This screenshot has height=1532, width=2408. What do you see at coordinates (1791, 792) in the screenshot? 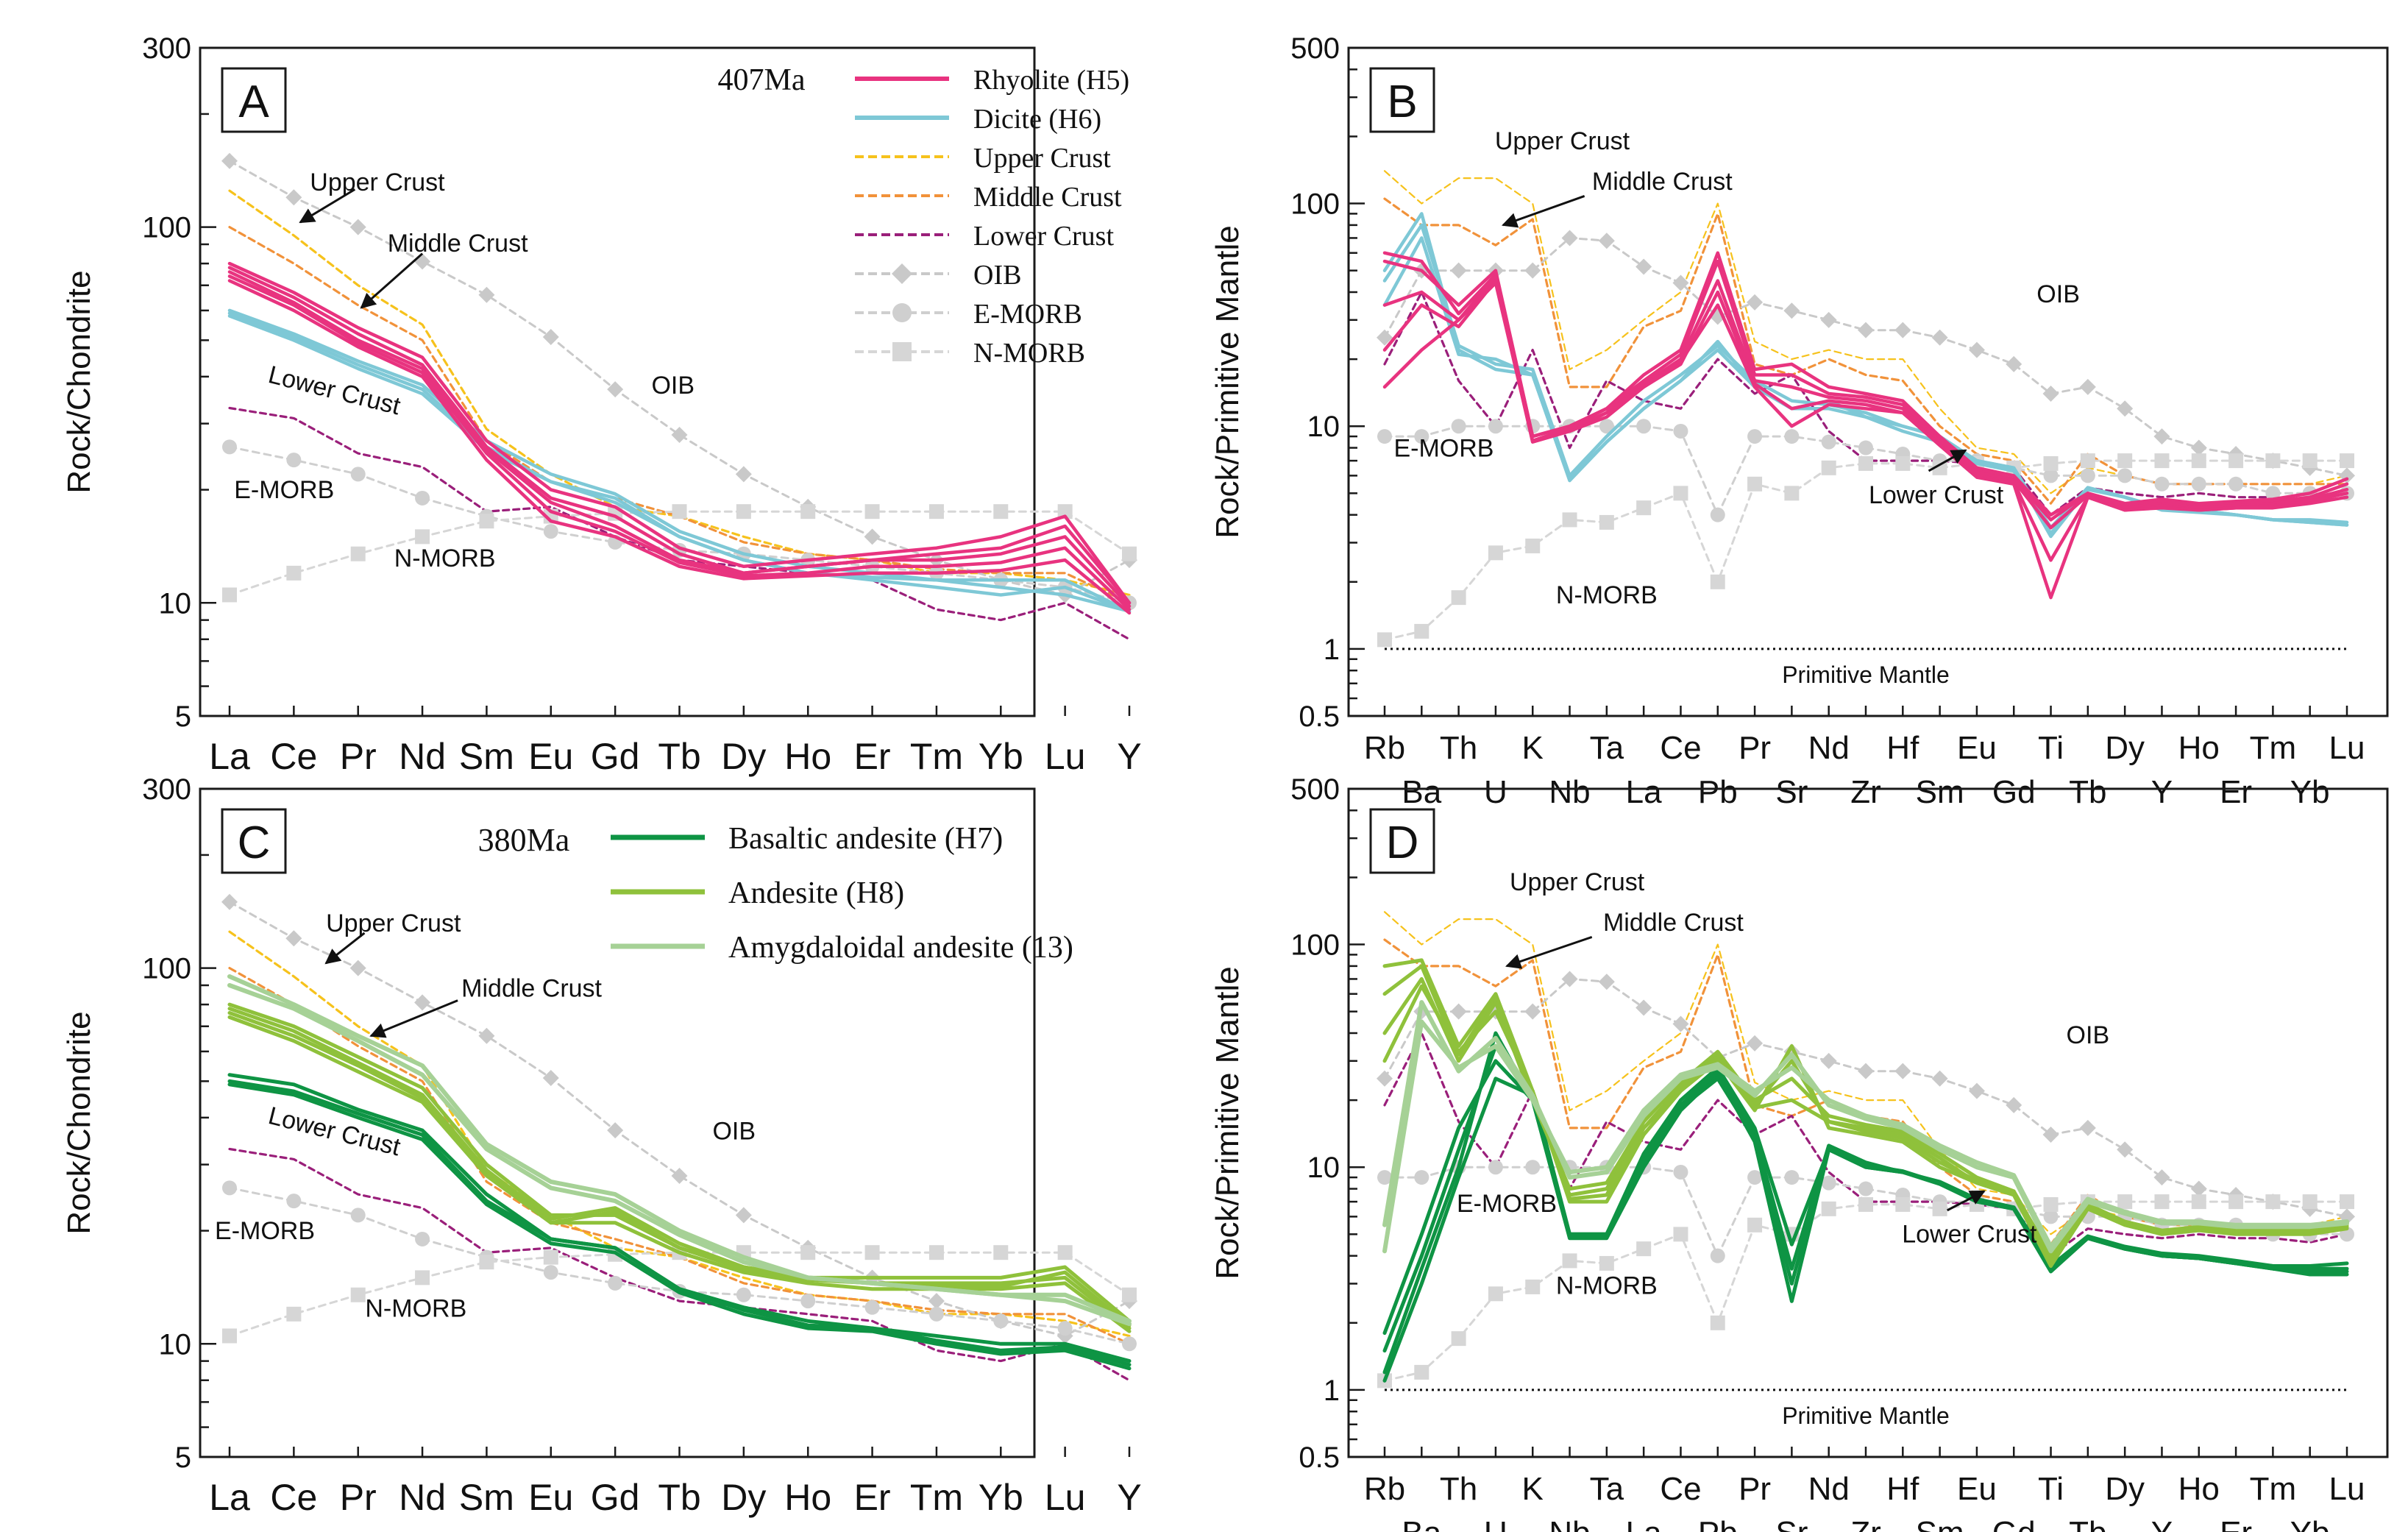
I see `x-tick-label: Sr` at bounding box center [1791, 792].